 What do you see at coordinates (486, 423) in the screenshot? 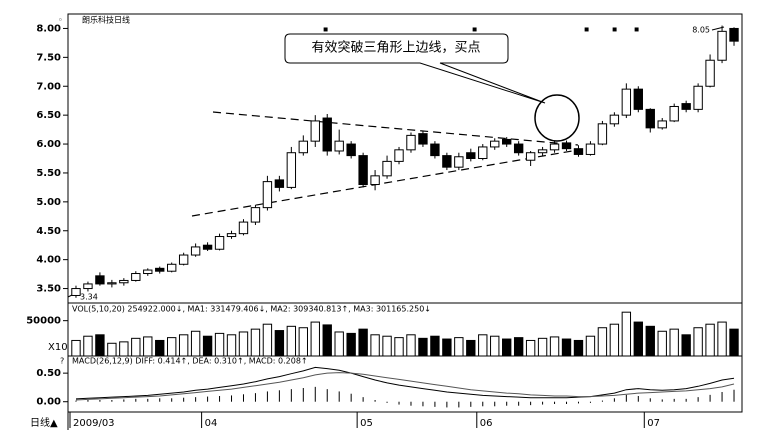
I see `x-tick-label: 06` at bounding box center [486, 423].